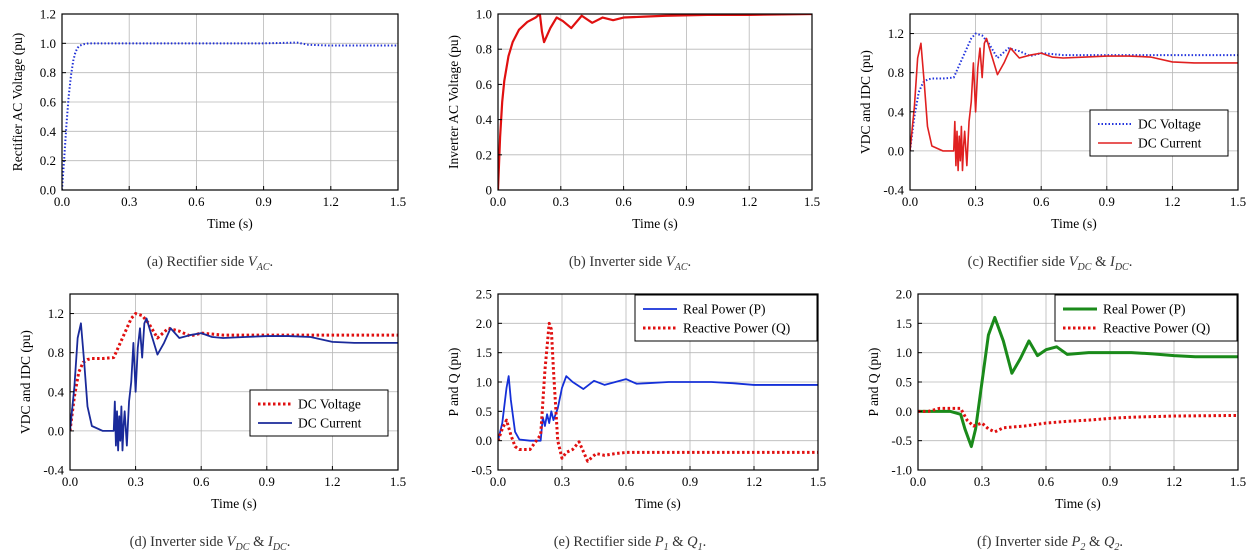 The width and height of the screenshot is (1260, 560). What do you see at coordinates (277, 543) in the screenshot?
I see `caption-symbol: IDC` at bounding box center [277, 543].